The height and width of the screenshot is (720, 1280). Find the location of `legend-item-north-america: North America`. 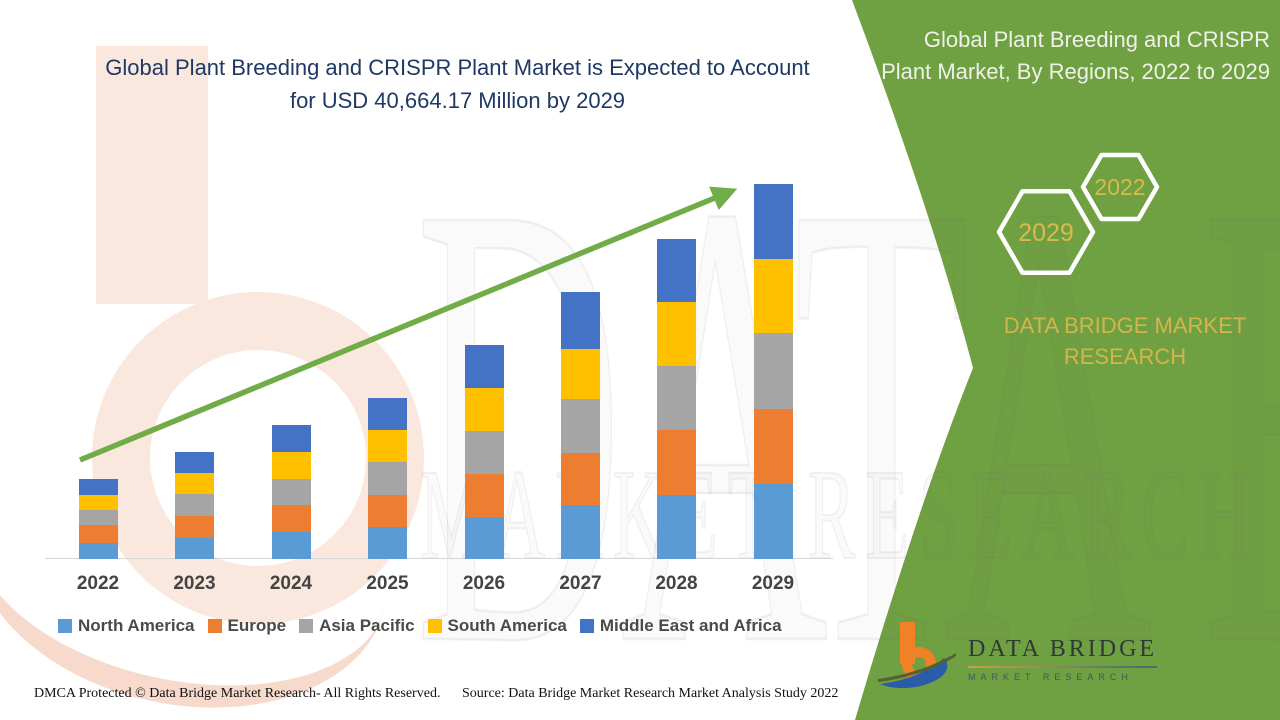

legend-item-north-america: North America is located at coordinates (126, 626).